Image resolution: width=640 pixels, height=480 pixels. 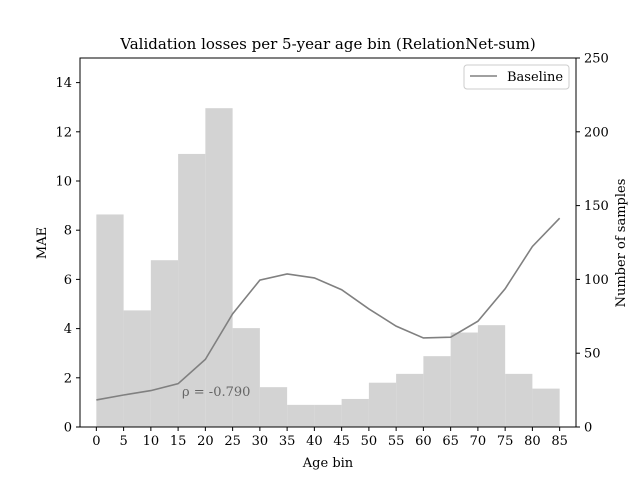 What do you see at coordinates (478, 441) in the screenshot?
I see `x-tick-label: 70` at bounding box center [478, 441].